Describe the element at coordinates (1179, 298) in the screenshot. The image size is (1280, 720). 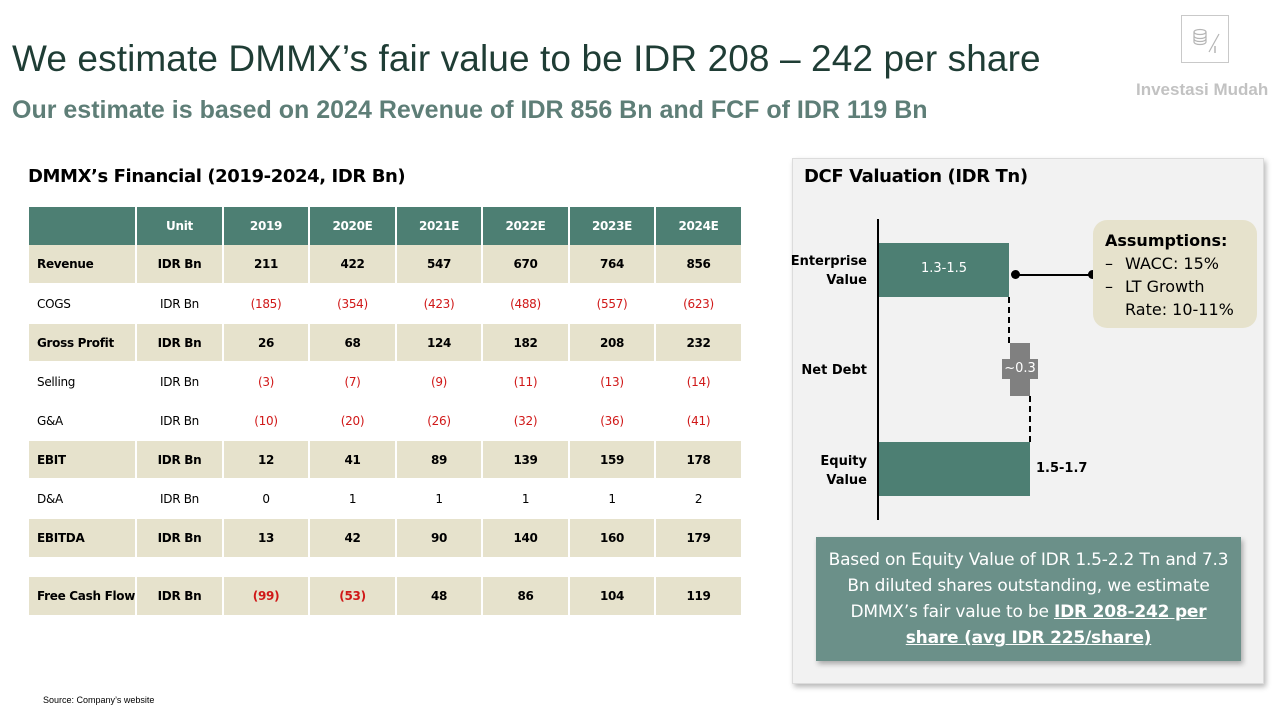
I see `assumption-text: LT Growth Rate: 10-11%` at that location.